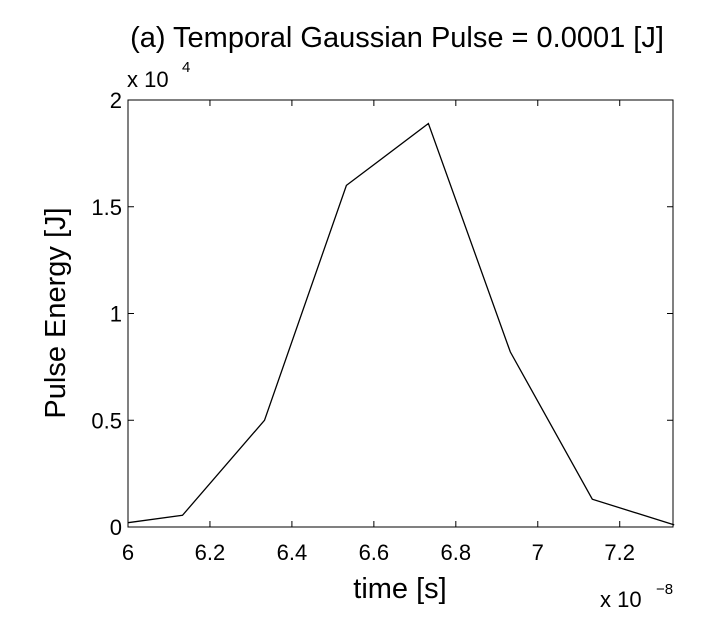  Describe the element at coordinates (664, 589) in the screenshot. I see `x-multiplier-exponent: −8` at that location.